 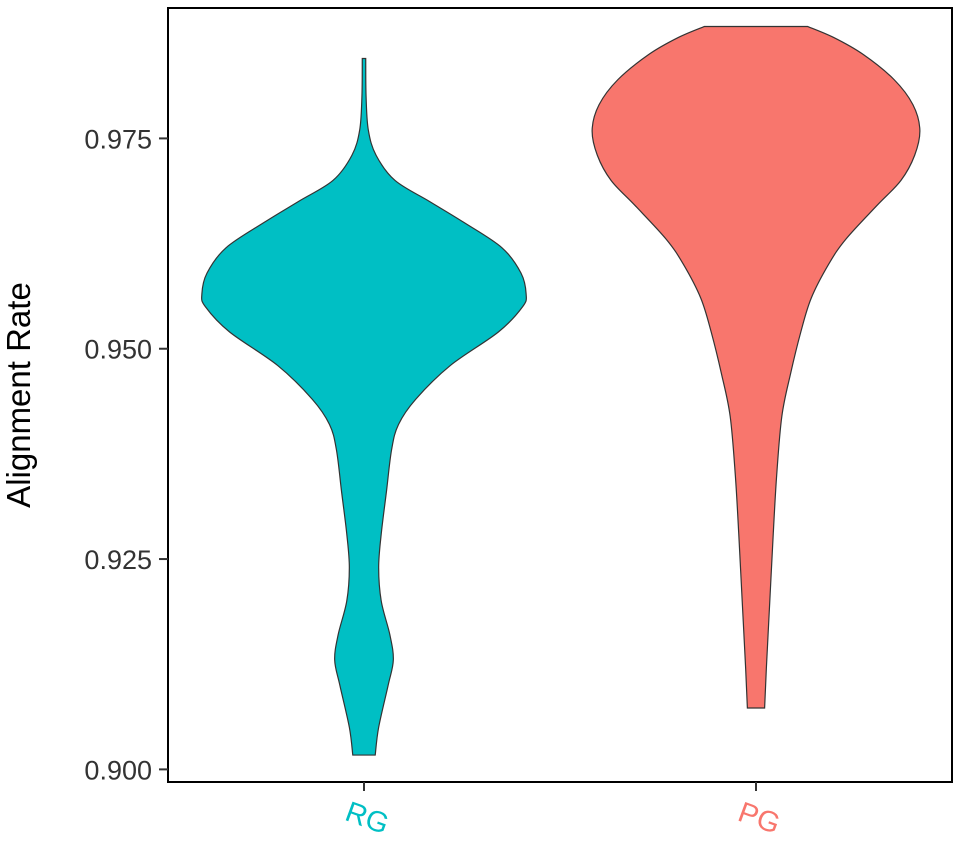 I want to click on y-axis: 0.900 0.925 0.950 0.975, so click(x=126, y=454).